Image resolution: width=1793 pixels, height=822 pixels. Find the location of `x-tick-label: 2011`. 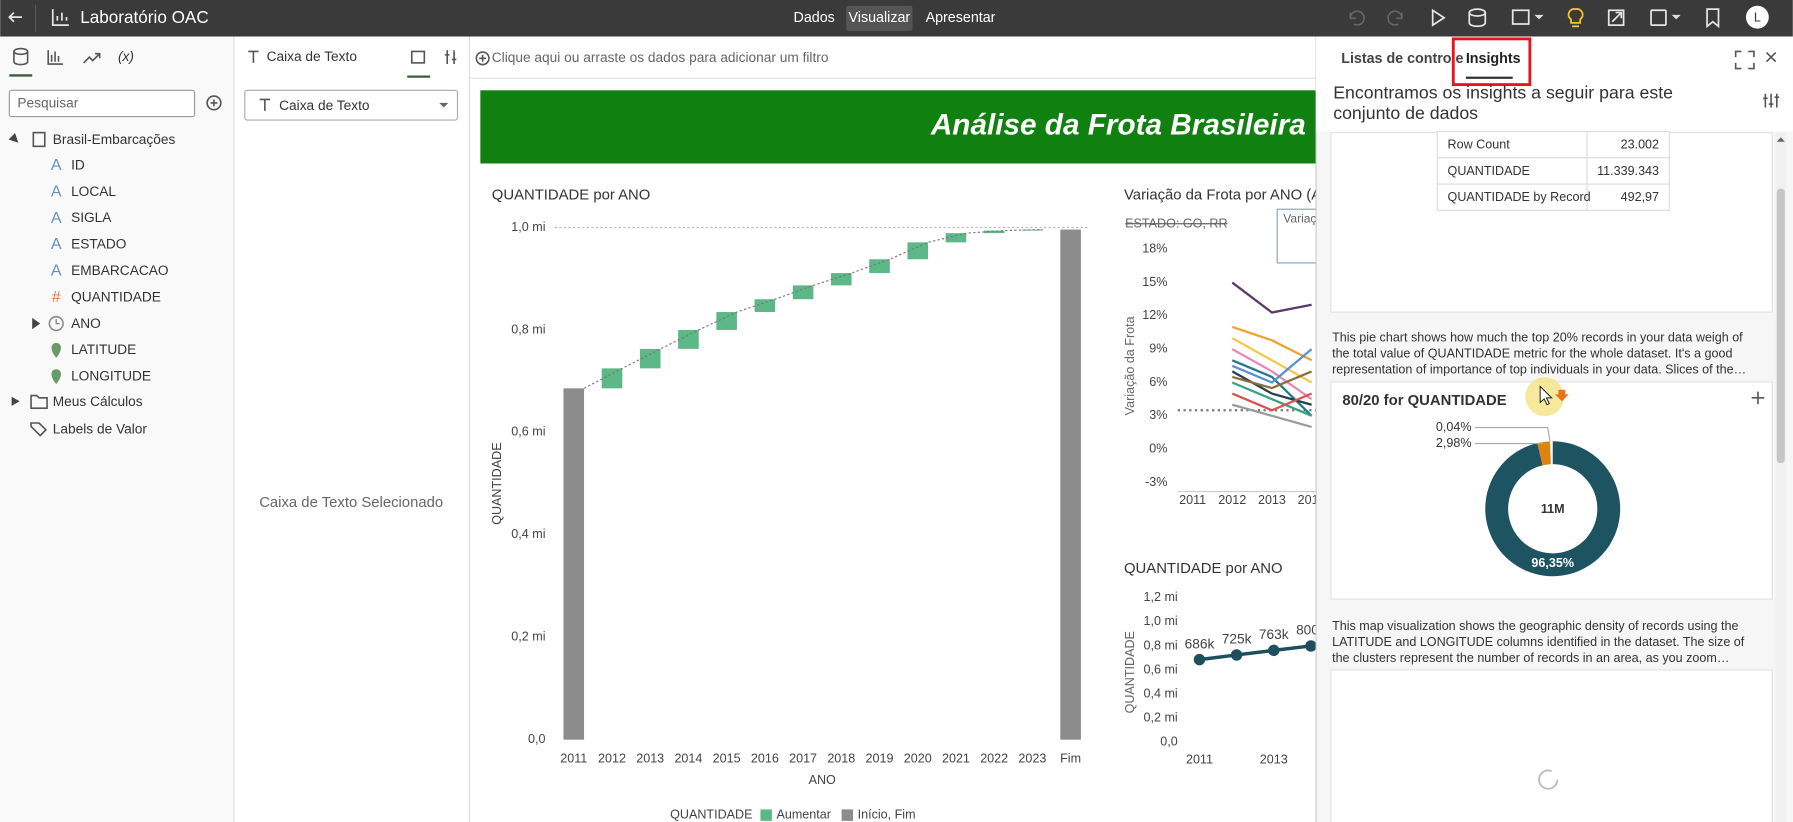

x-tick-label: 2011 is located at coordinates (573, 758).